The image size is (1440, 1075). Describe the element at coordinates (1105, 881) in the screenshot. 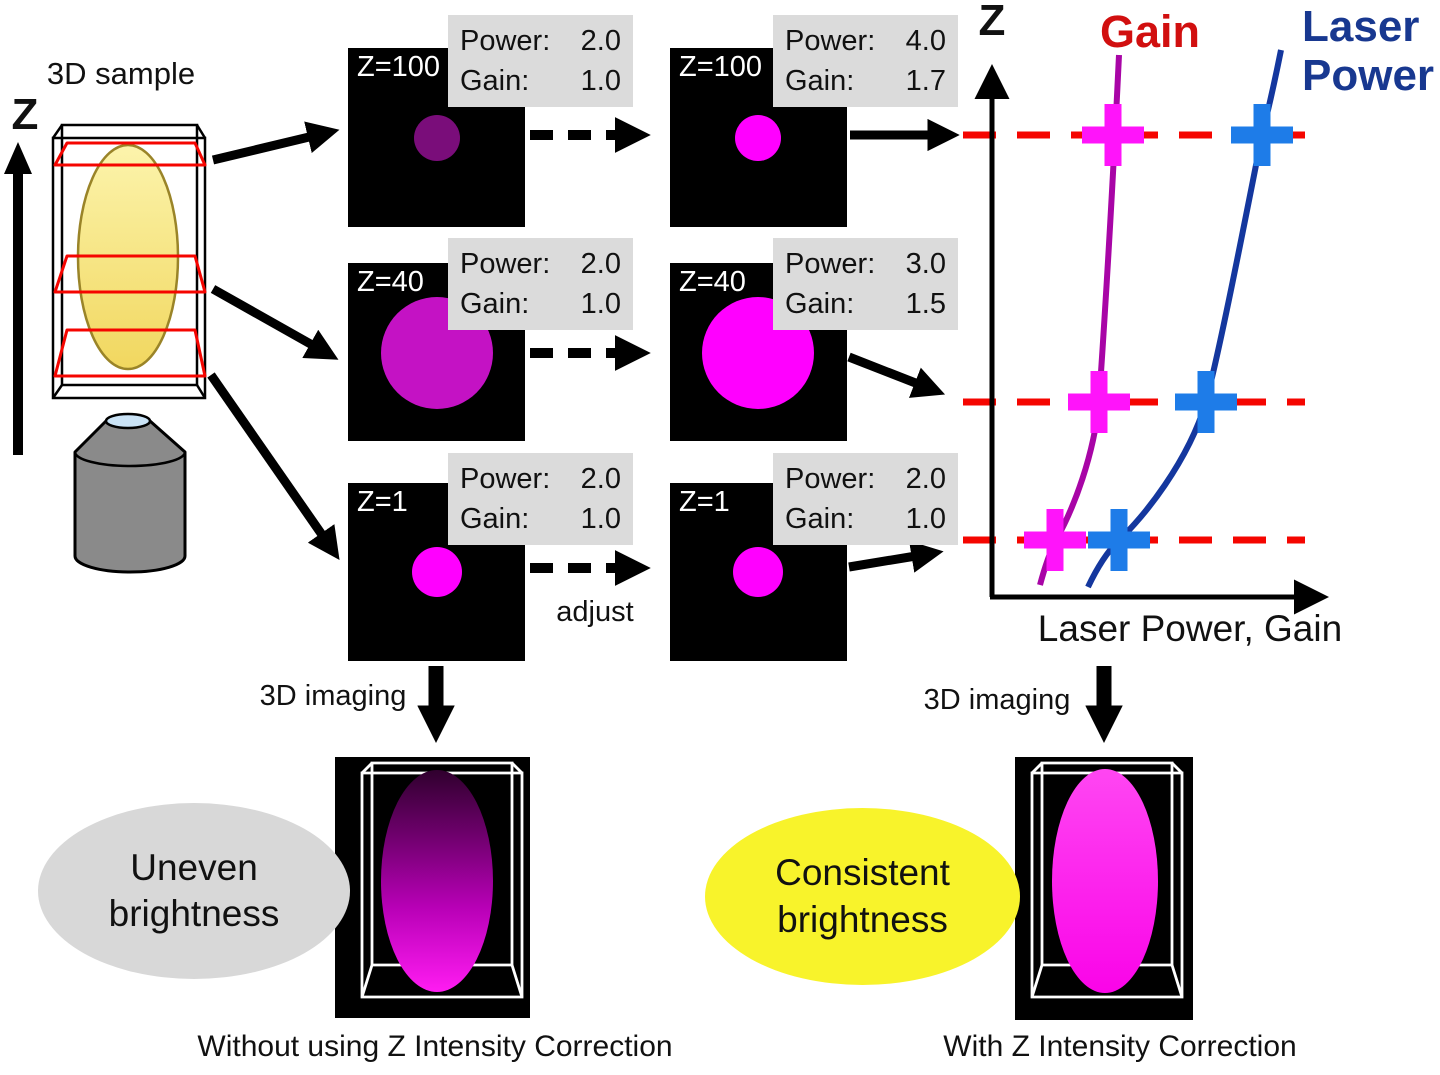

I see `consistent-specimen-ellipse` at that location.